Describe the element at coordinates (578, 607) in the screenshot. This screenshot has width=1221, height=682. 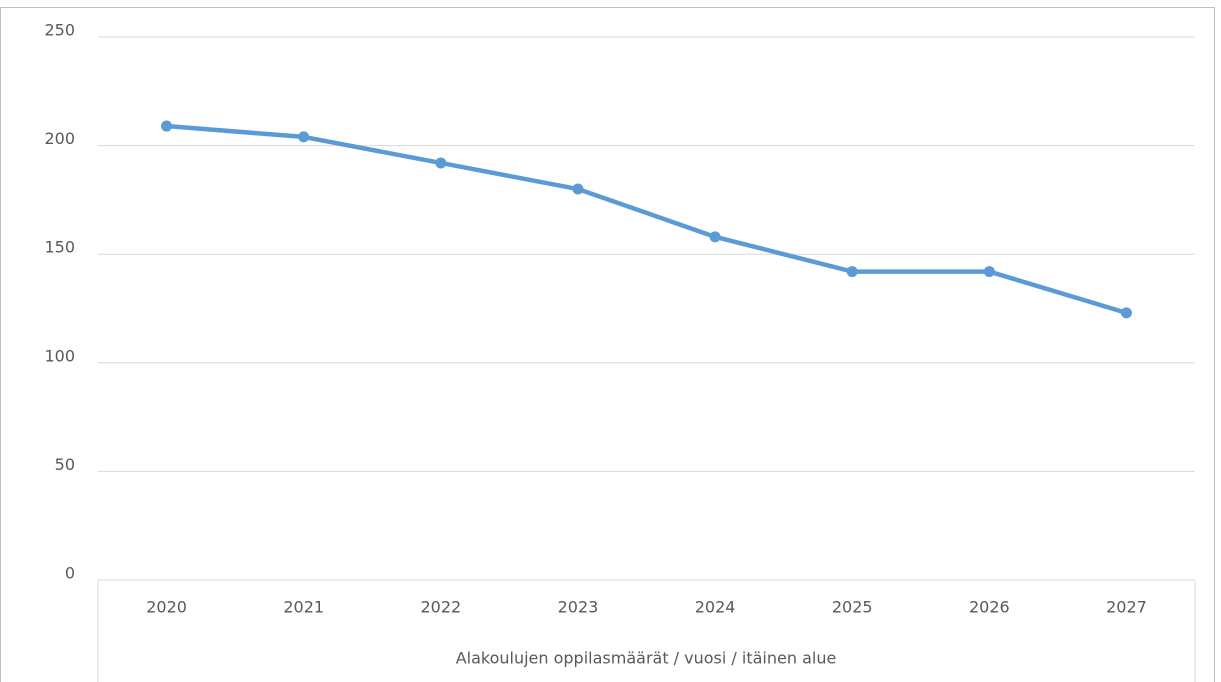
I see `x-tick-label: 2023` at that location.